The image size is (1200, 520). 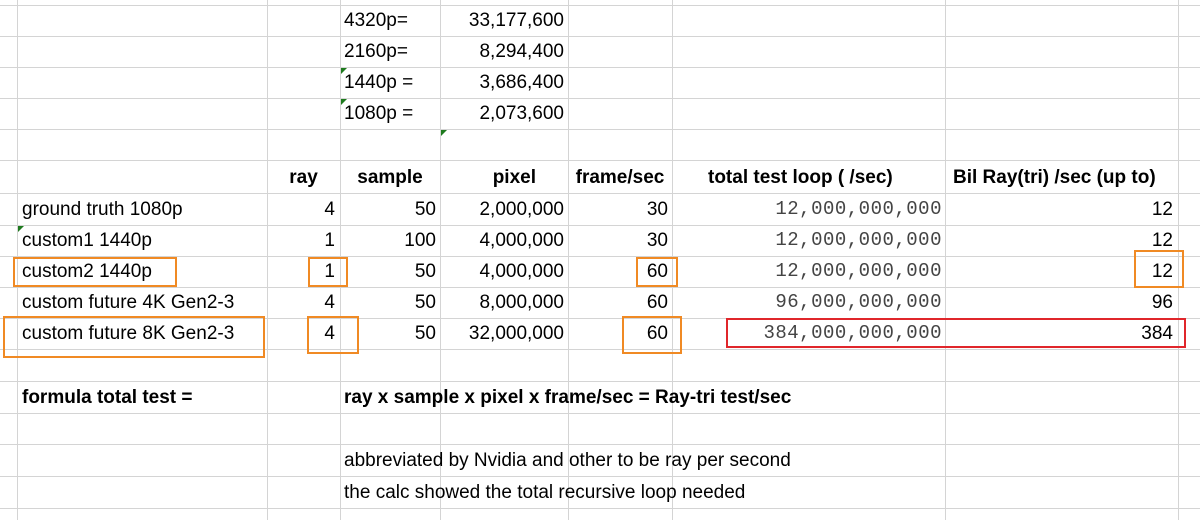 I want to click on header-bil-ray: Bil Ray(tri) /sec (up to), so click(x=1054, y=177).